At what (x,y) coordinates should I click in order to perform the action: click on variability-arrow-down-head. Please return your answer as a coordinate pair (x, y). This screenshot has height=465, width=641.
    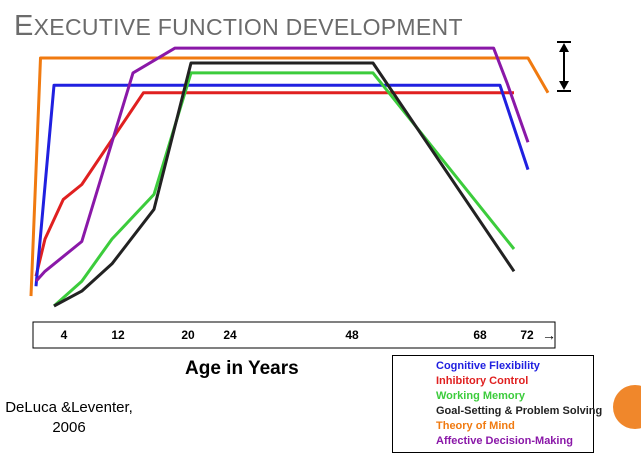
    Looking at the image, I should click on (564, 85).